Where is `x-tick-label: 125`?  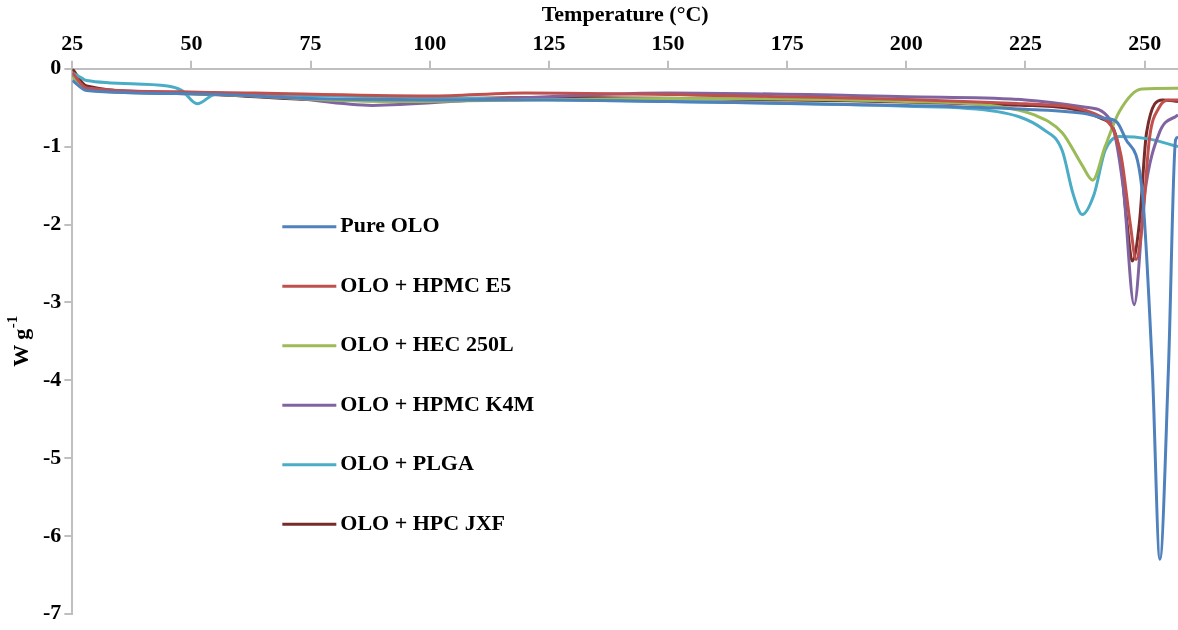 x-tick-label: 125 is located at coordinates (549, 43).